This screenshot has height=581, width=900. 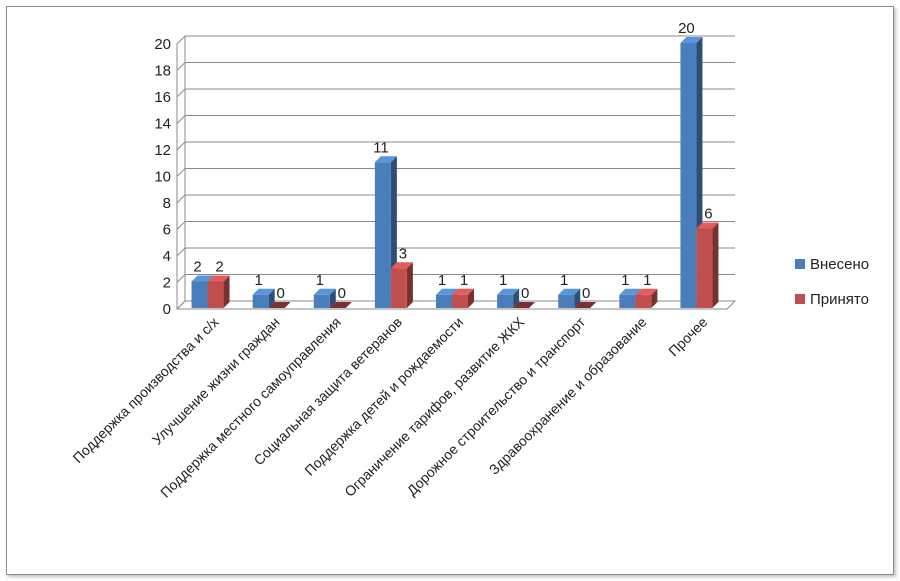 I want to click on y-tick-label: 8, so click(x=167, y=203).